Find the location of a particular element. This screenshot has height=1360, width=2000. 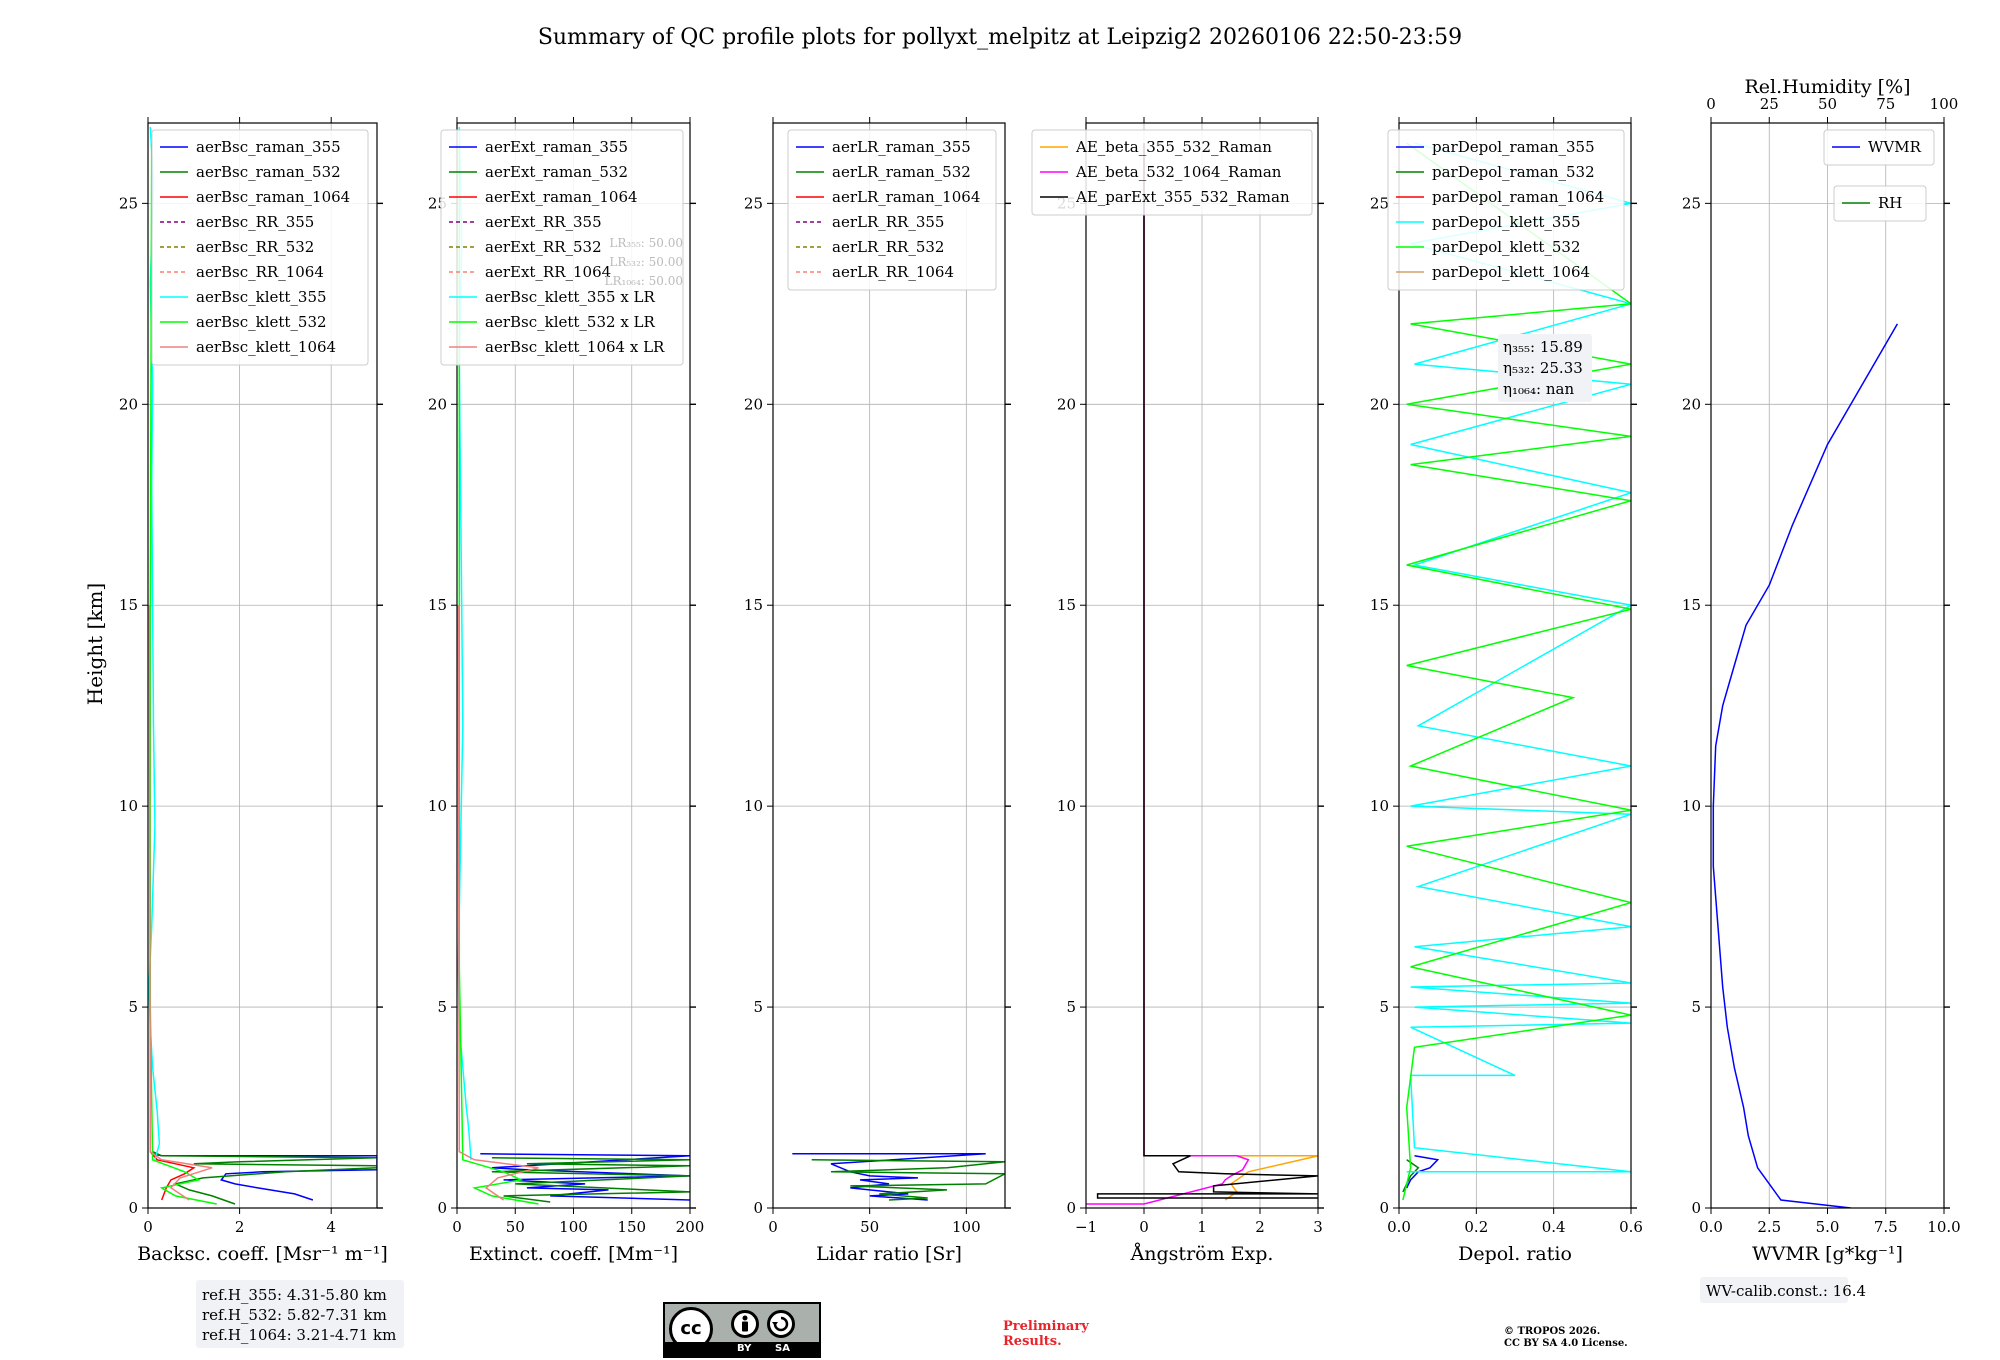

x-tick-label: 0 is located at coordinates (457, 1227).